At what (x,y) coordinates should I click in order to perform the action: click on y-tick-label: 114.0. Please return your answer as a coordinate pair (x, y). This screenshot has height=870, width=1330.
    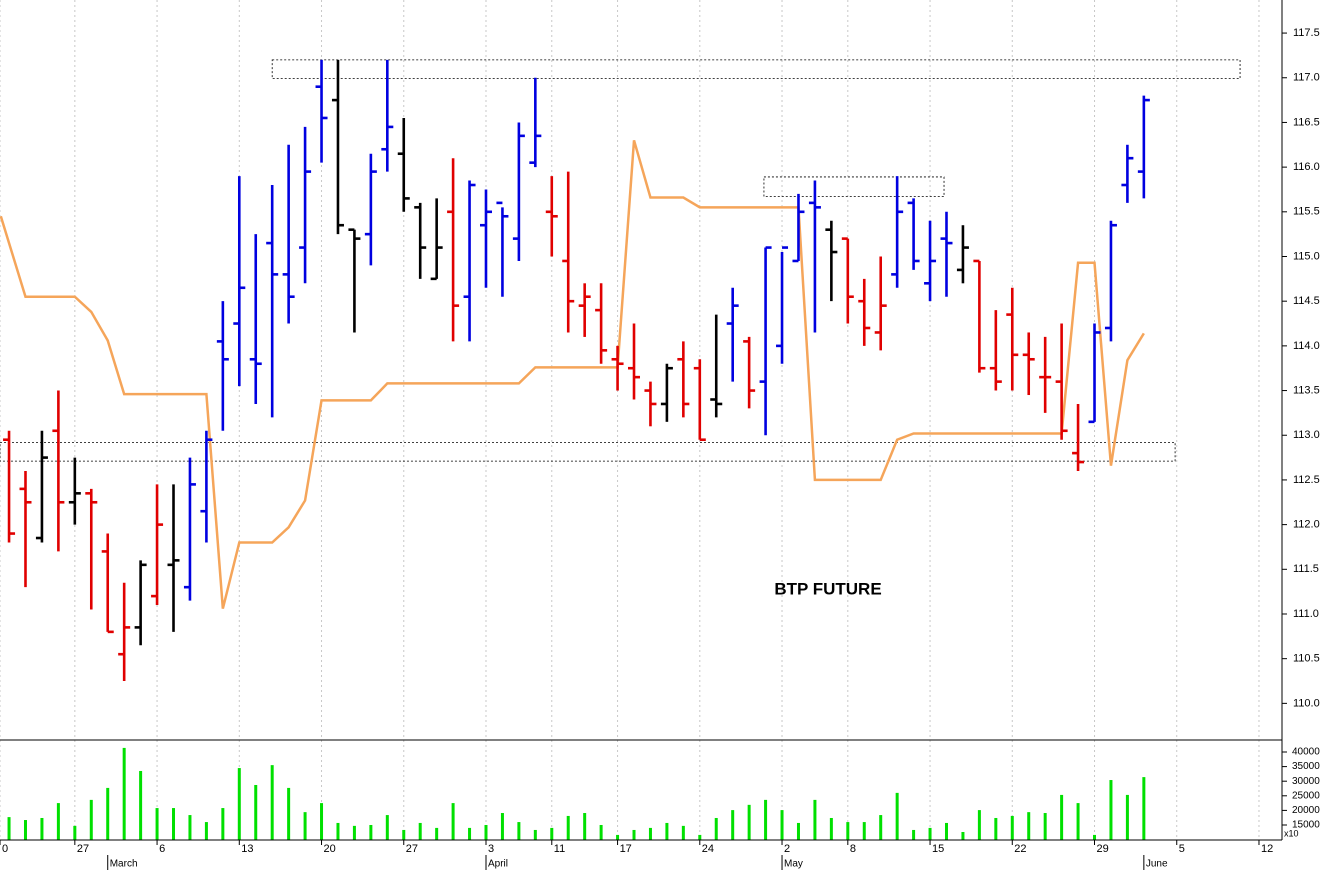
    Looking at the image, I should click on (1306, 346).